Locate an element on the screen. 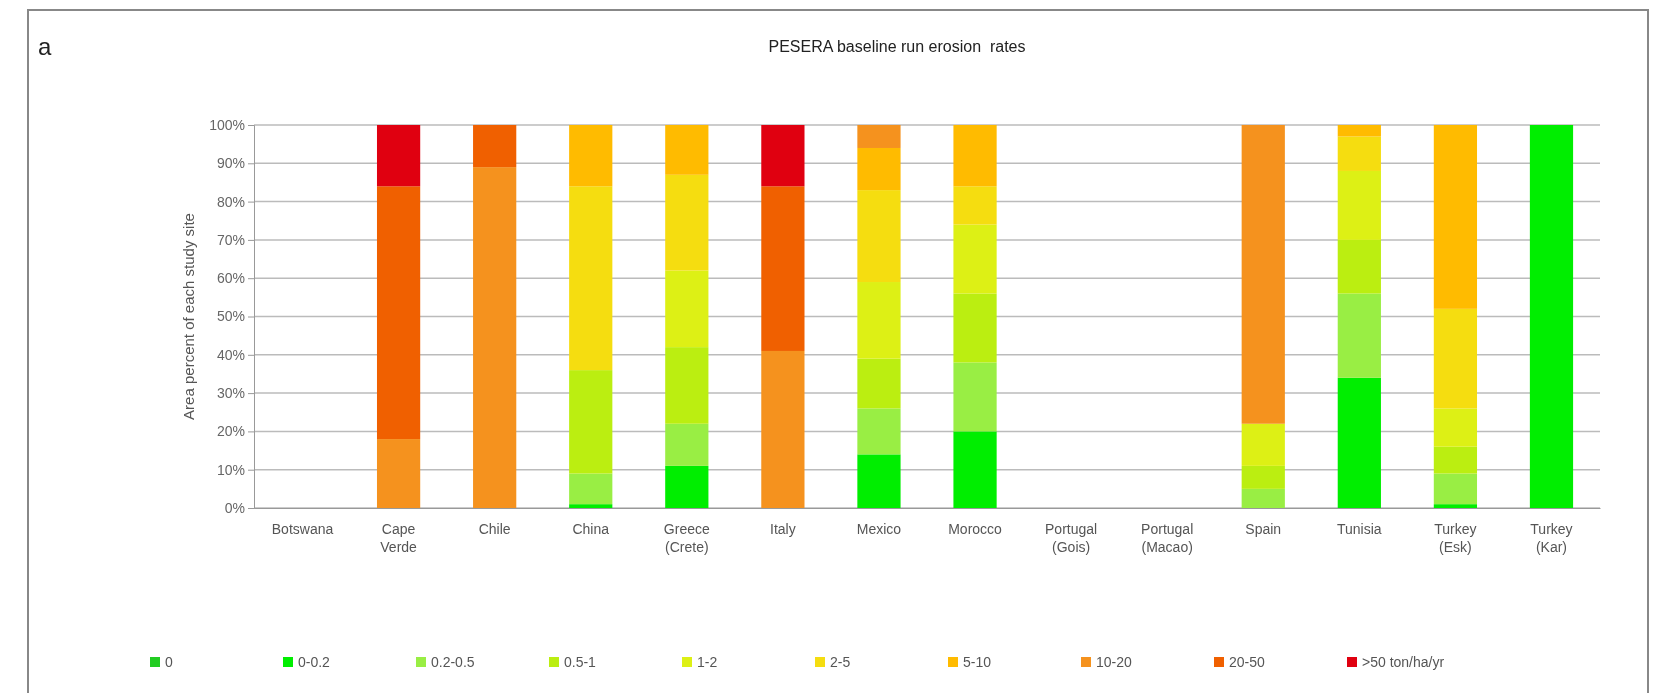 The height and width of the screenshot is (693, 1660). y-axis-title: Area percent of each study site is located at coordinates (188, 316).